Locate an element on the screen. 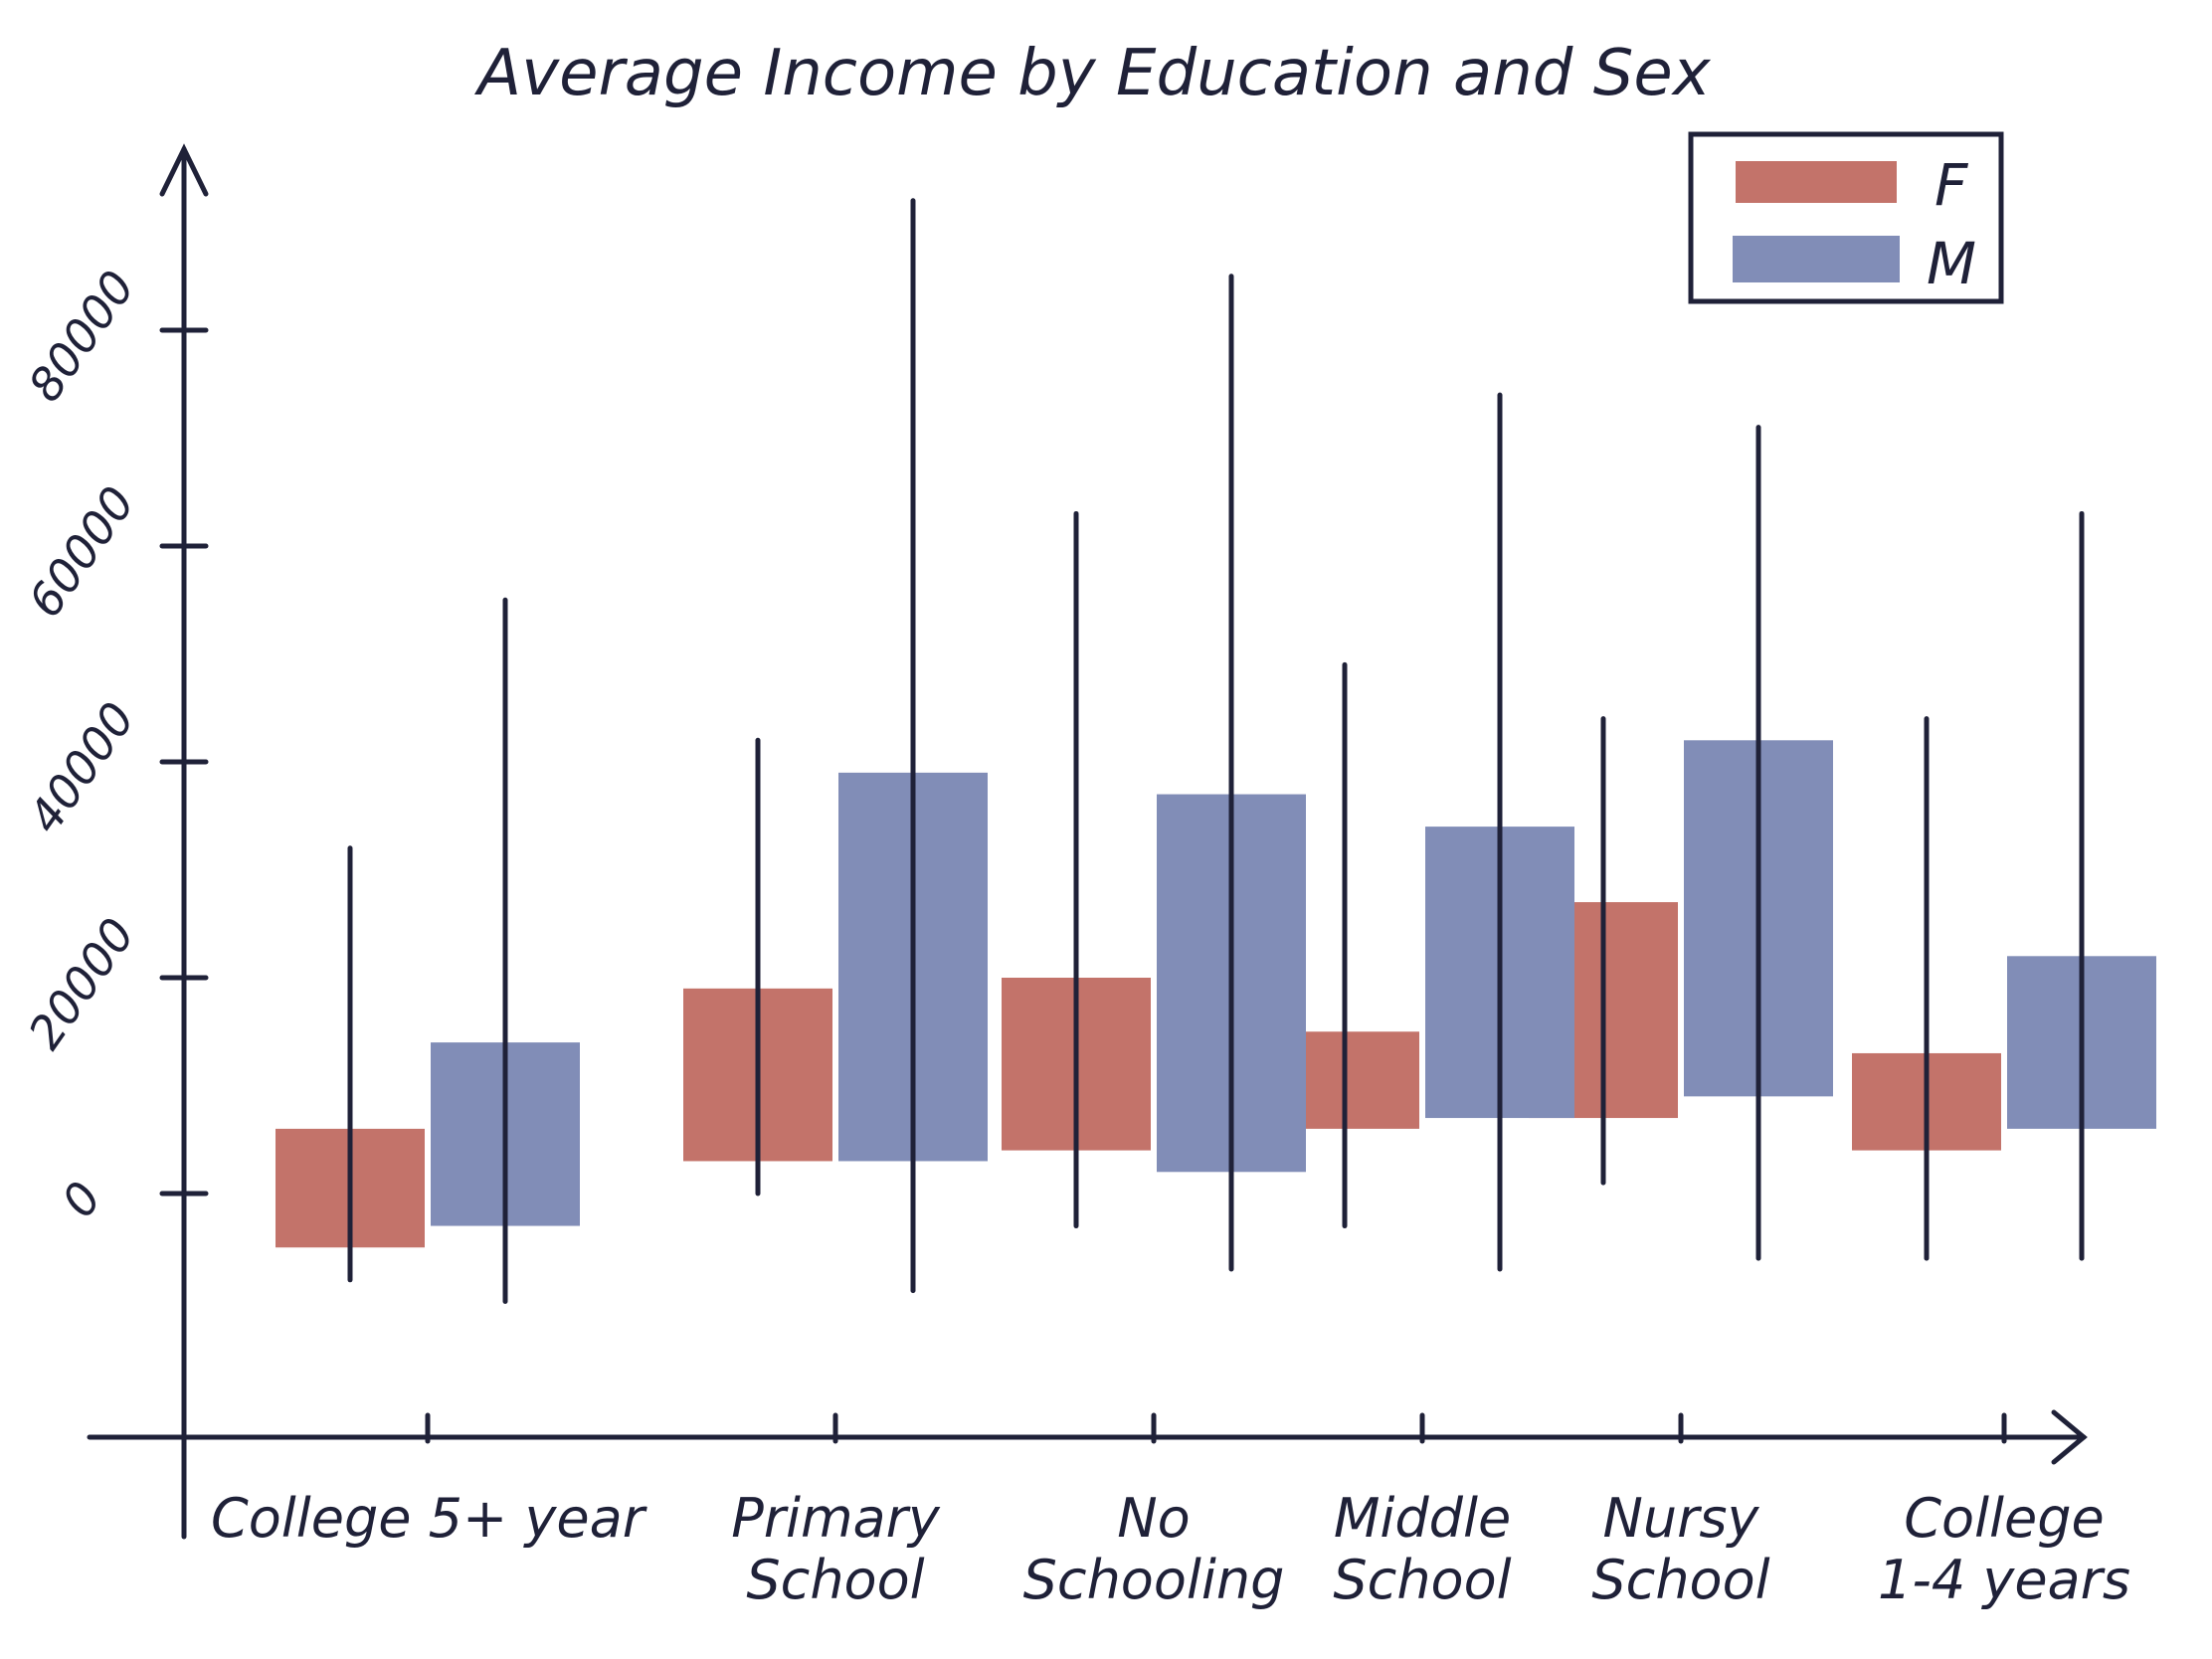 Image resolution: width=2212 pixels, height=1659 pixels. x-tick-label: Schooling is located at coordinates (1154, 1580).